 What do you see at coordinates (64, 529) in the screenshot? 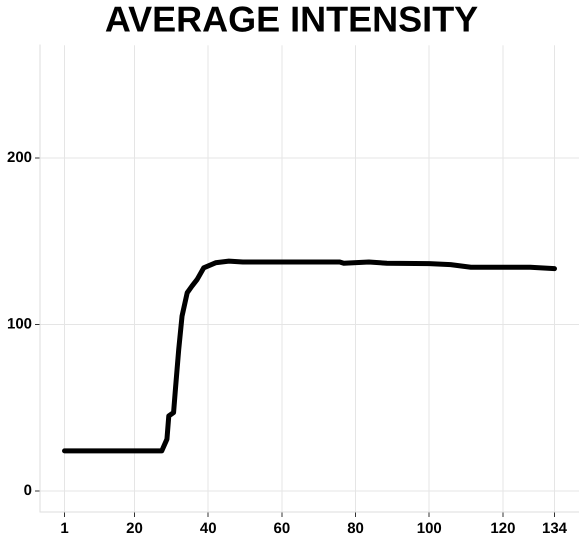
I see `x-tick-label: 1` at bounding box center [64, 529].